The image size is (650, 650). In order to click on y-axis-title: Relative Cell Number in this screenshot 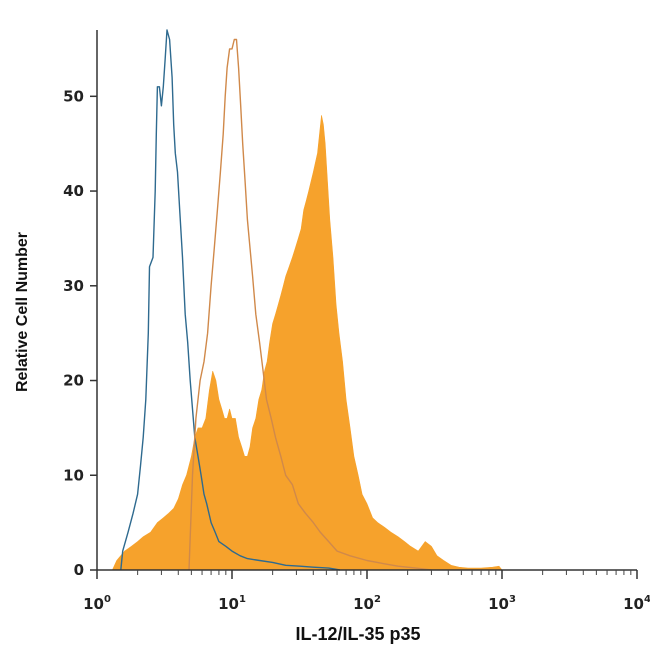, I will do `click(22, 312)`.